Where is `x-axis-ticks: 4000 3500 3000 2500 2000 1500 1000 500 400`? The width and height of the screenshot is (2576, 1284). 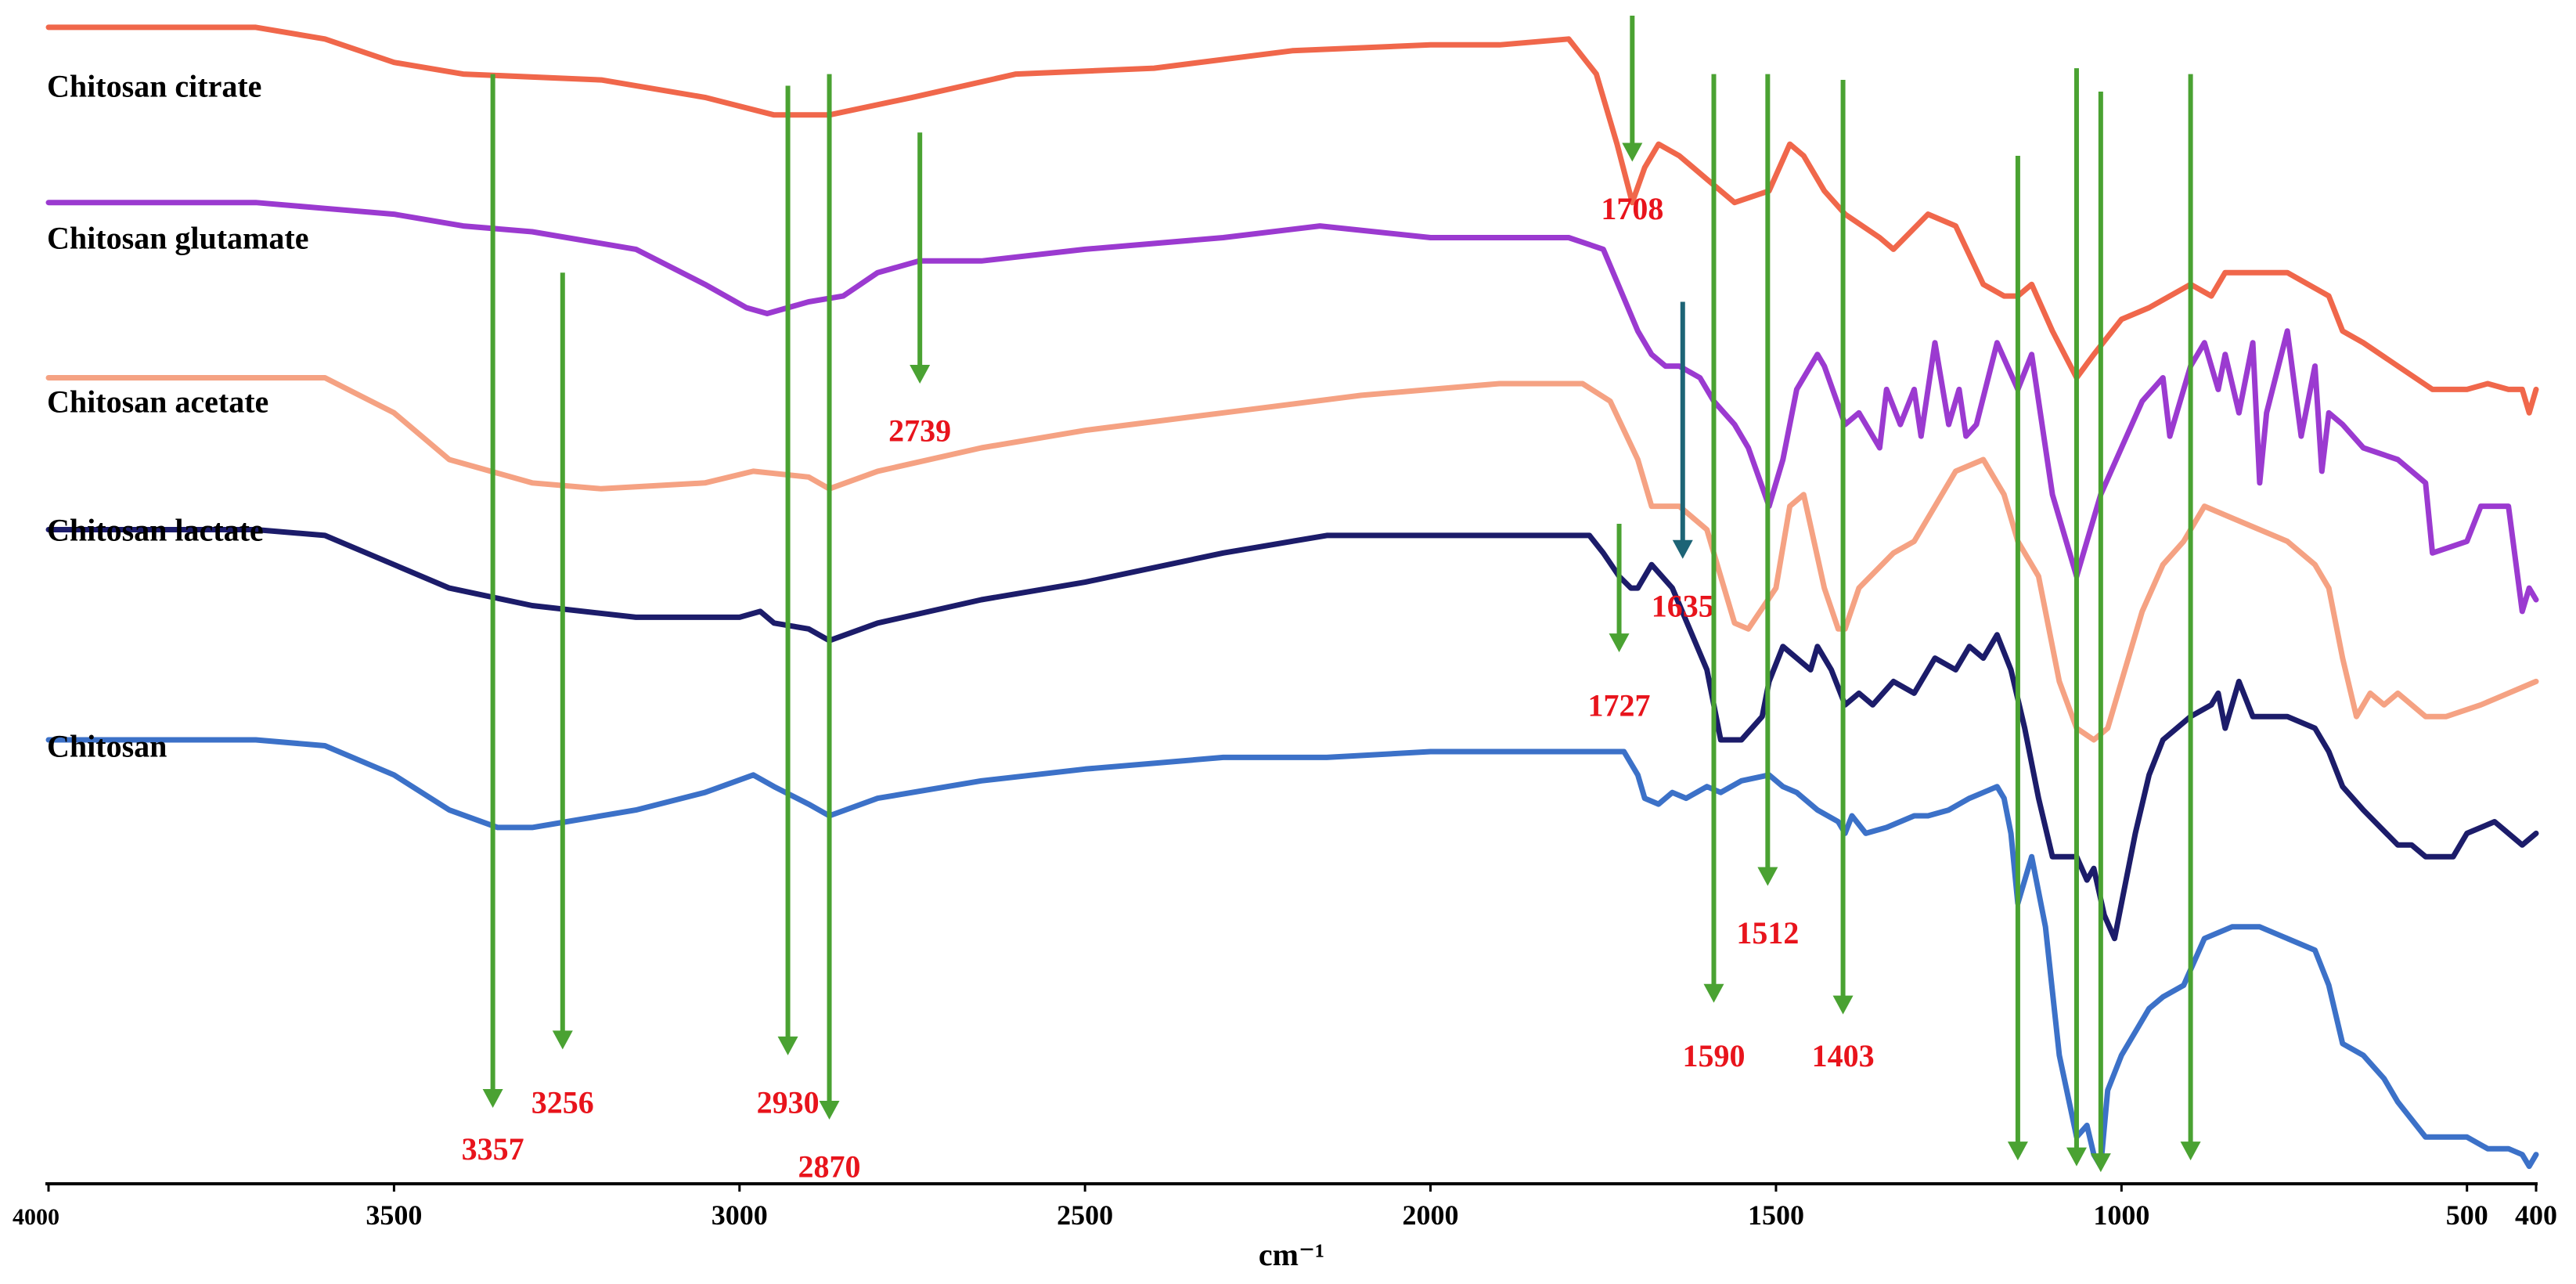 x-axis-ticks: 4000 3500 3000 2500 2000 1500 1000 500 400 is located at coordinates (1285, 1207).